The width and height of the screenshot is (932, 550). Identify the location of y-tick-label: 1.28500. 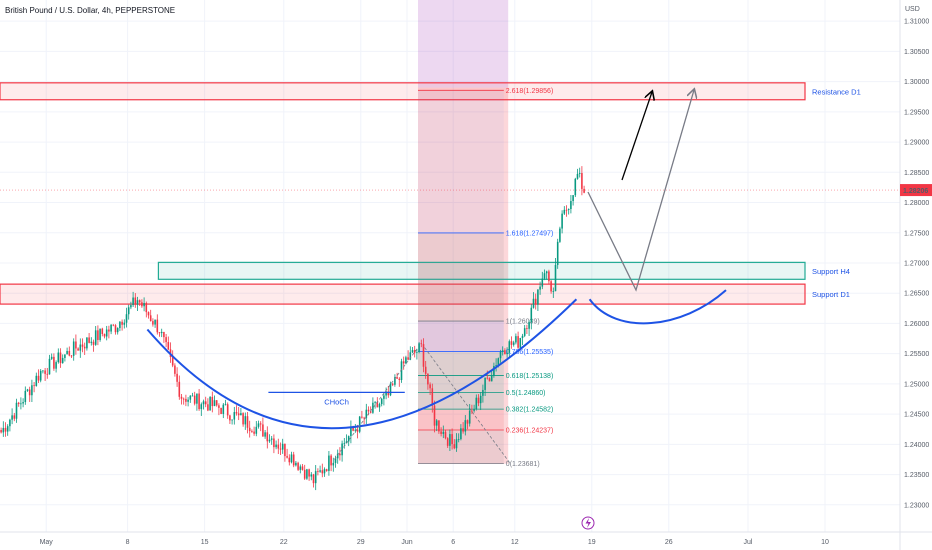
(916, 173).